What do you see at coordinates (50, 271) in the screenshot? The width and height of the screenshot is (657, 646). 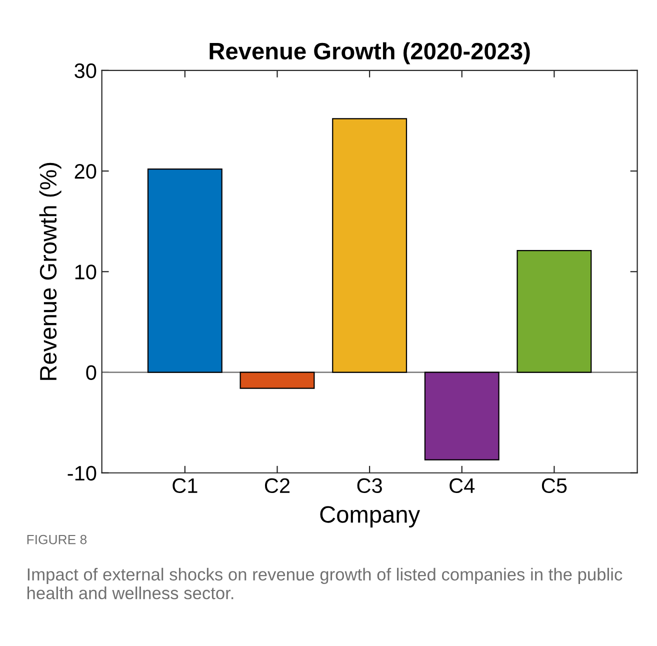 I see `y-axis-title: Revenue Growth (%)` at bounding box center [50, 271].